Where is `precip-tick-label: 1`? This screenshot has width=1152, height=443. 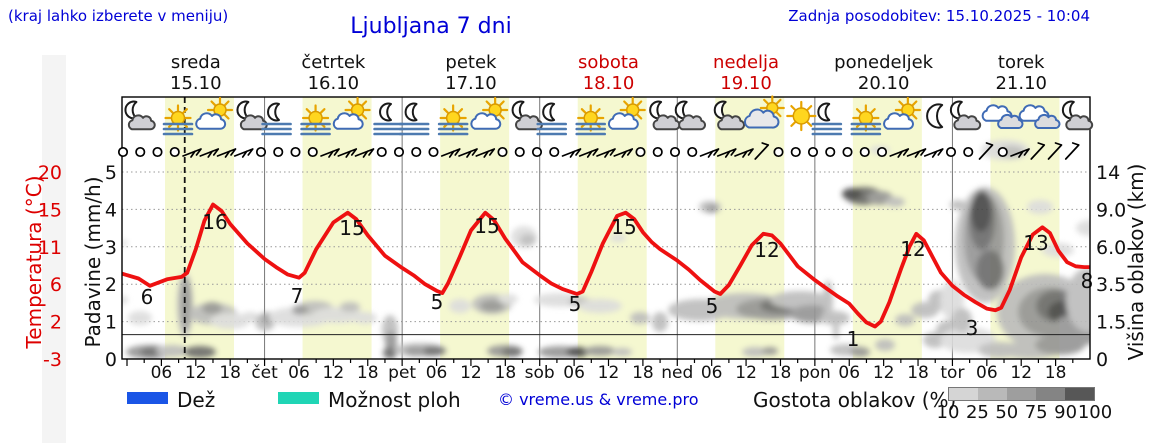 precip-tick-label: 1 is located at coordinates (111, 323).